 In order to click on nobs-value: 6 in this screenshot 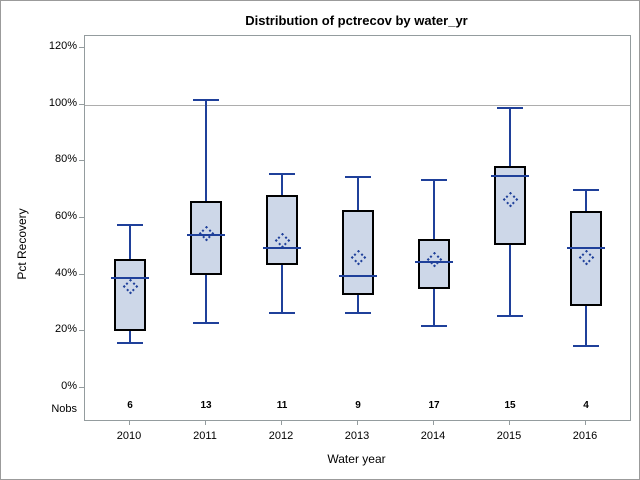, I will do `click(130, 405)`.